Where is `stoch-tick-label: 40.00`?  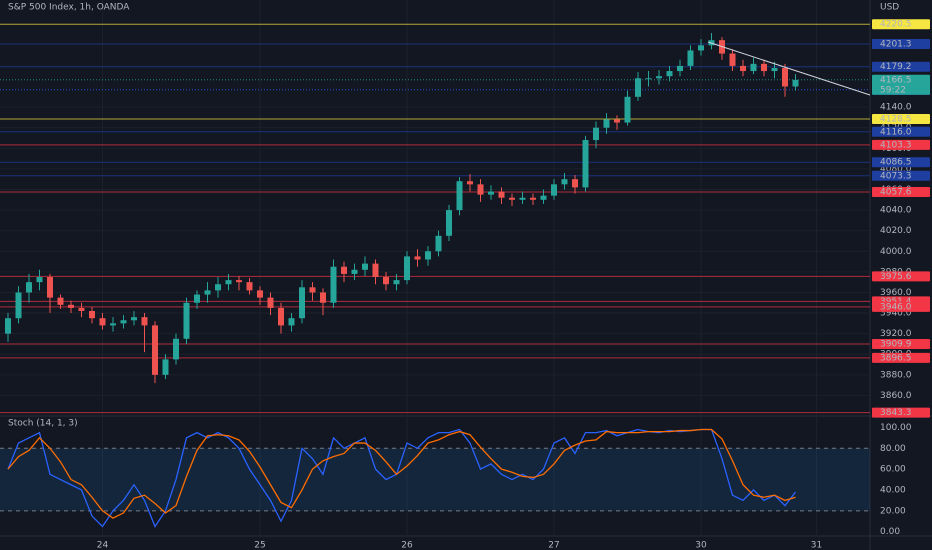 stoch-tick-label: 40.00 is located at coordinates (893, 490).